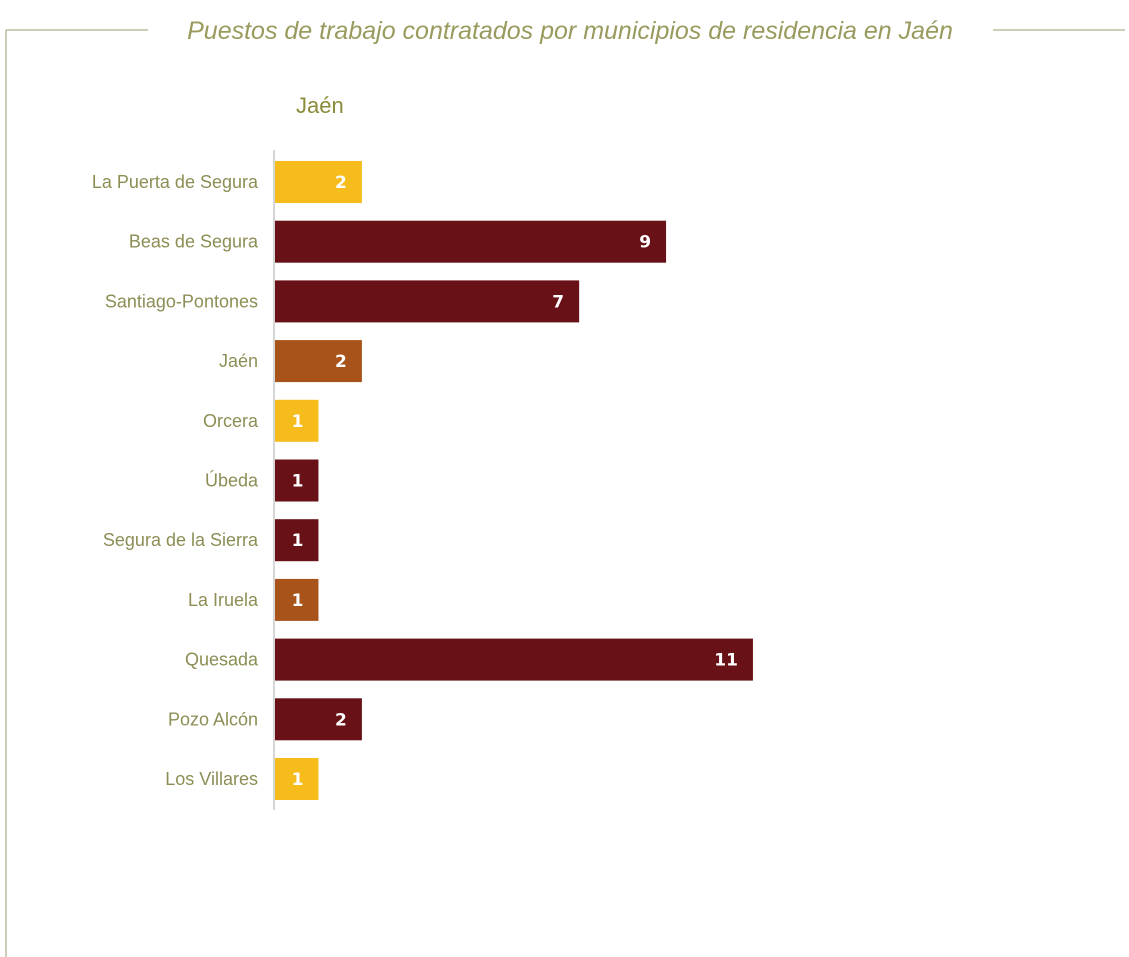 This screenshot has width=1129, height=957. I want to click on category-label-4: Jaén, so click(238, 361).